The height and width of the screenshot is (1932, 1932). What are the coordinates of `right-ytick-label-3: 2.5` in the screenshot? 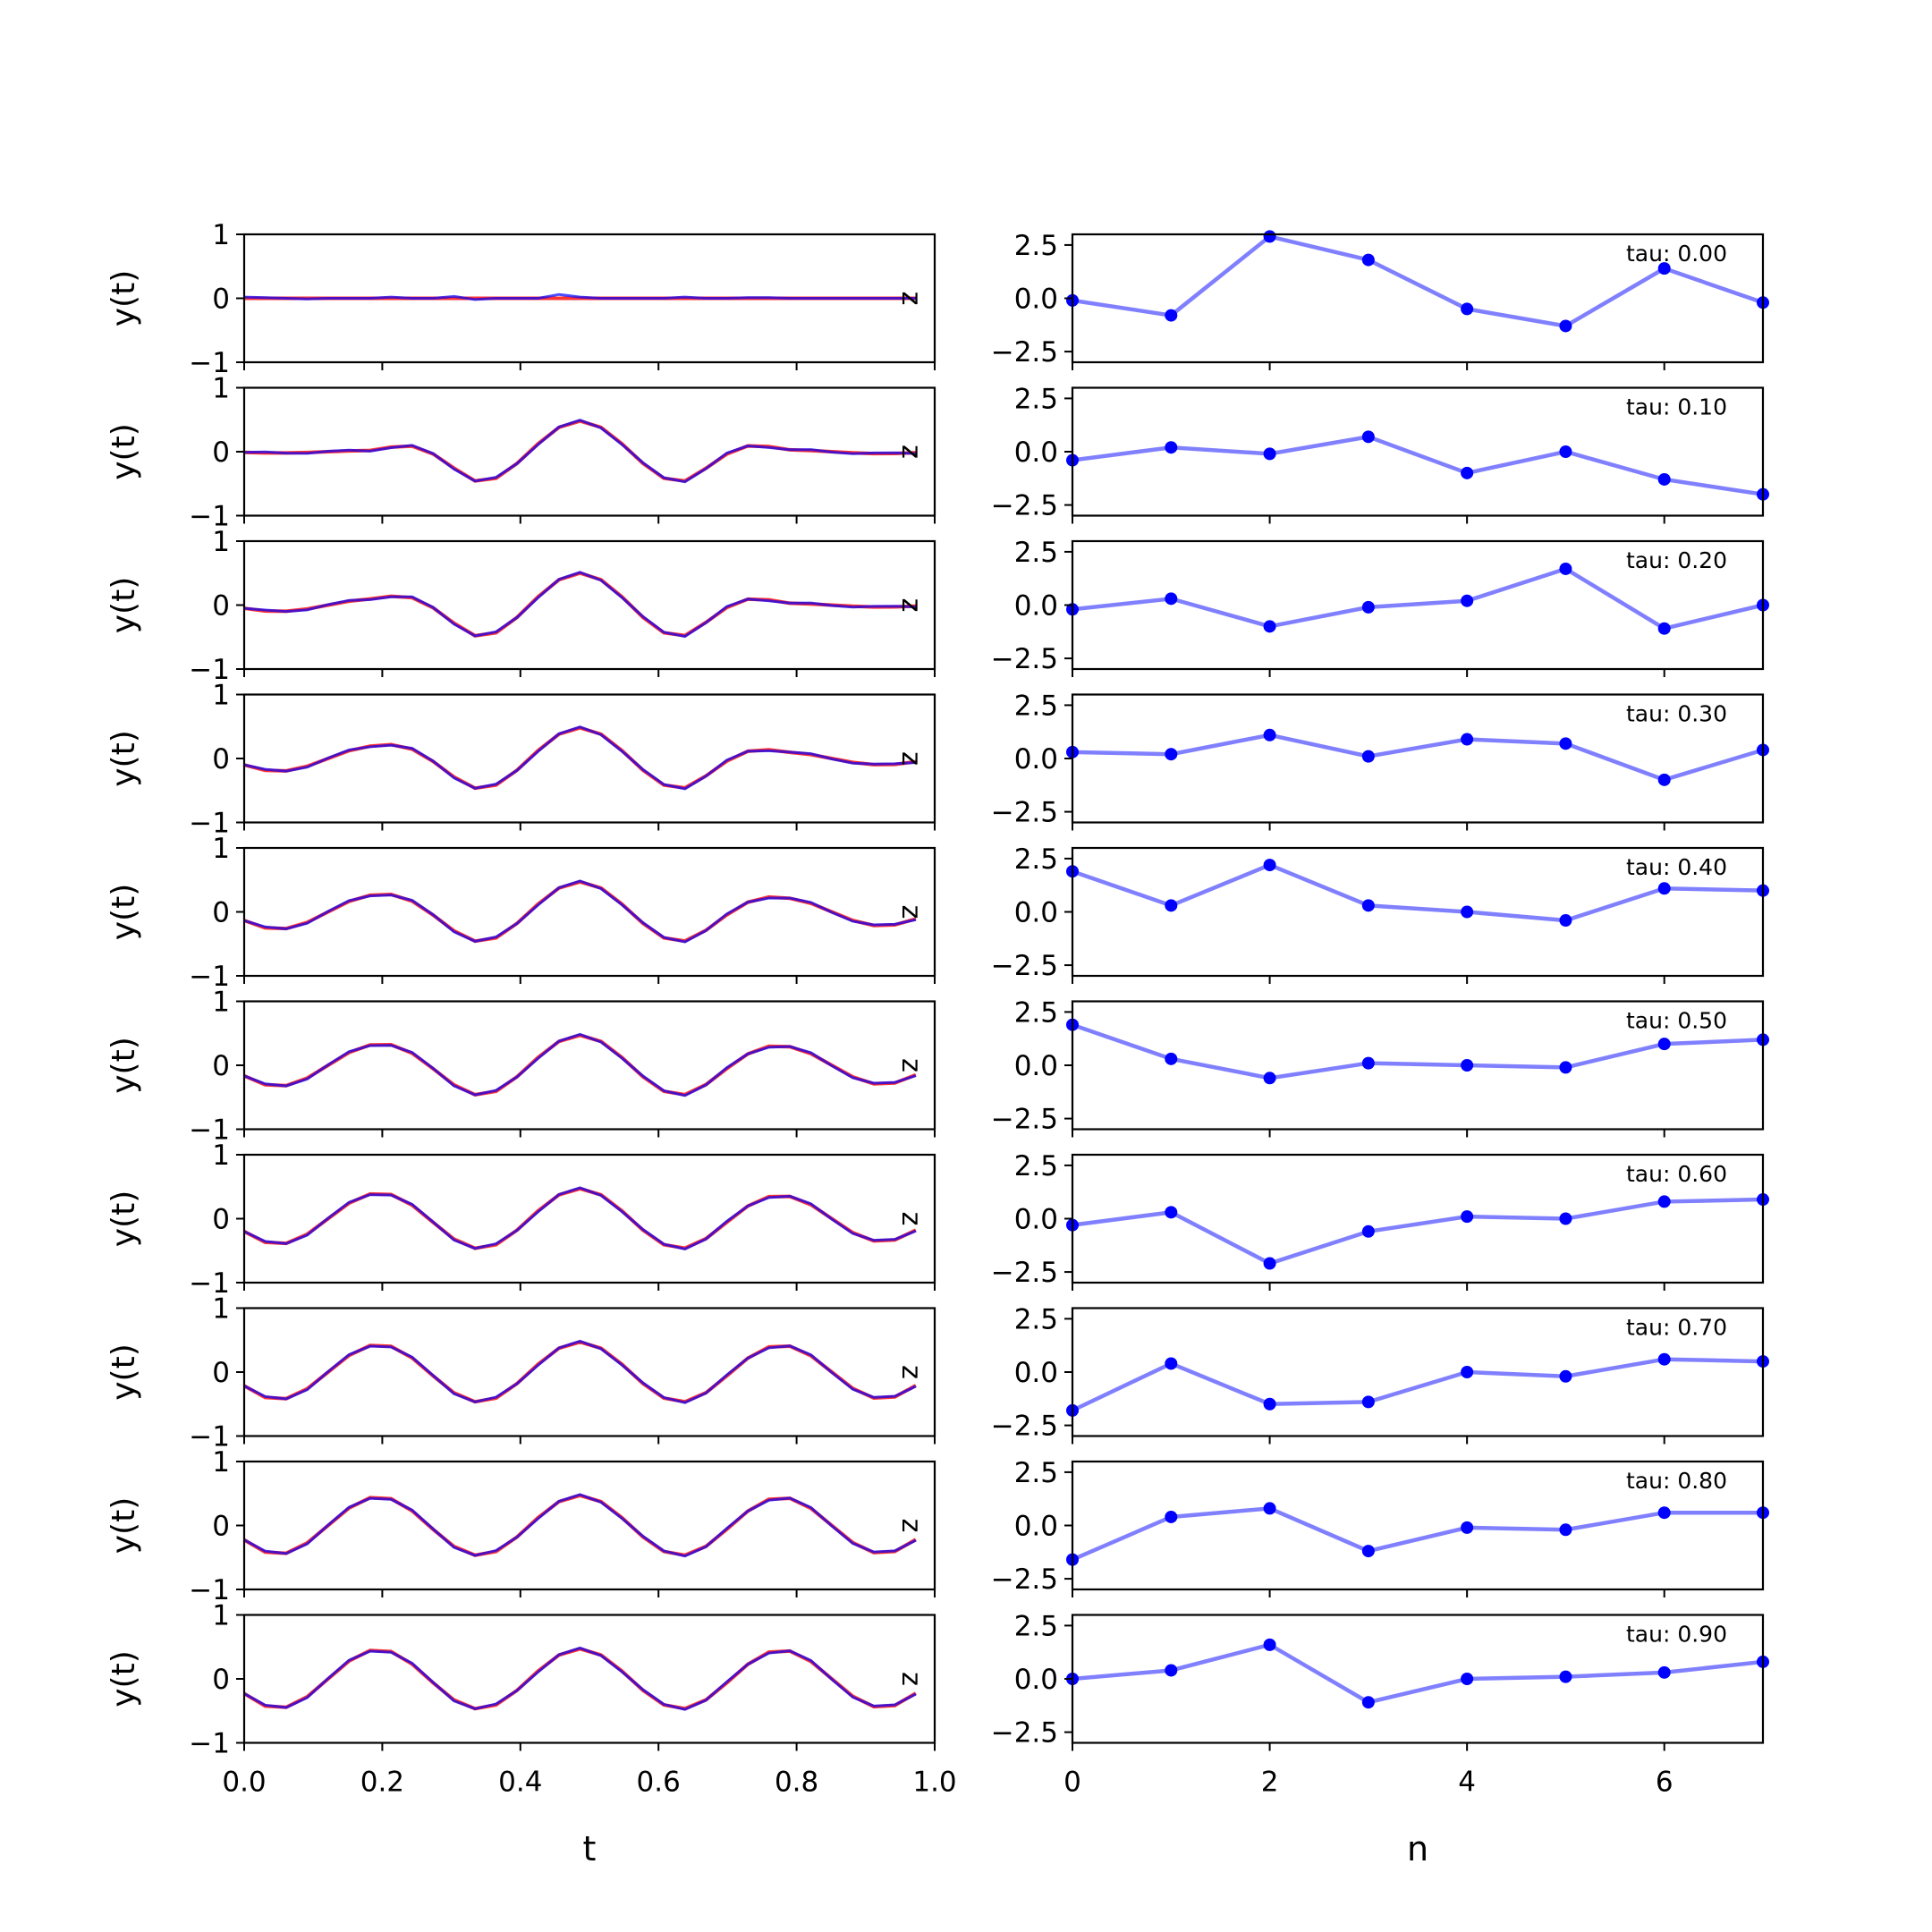 It's located at (1036, 706).